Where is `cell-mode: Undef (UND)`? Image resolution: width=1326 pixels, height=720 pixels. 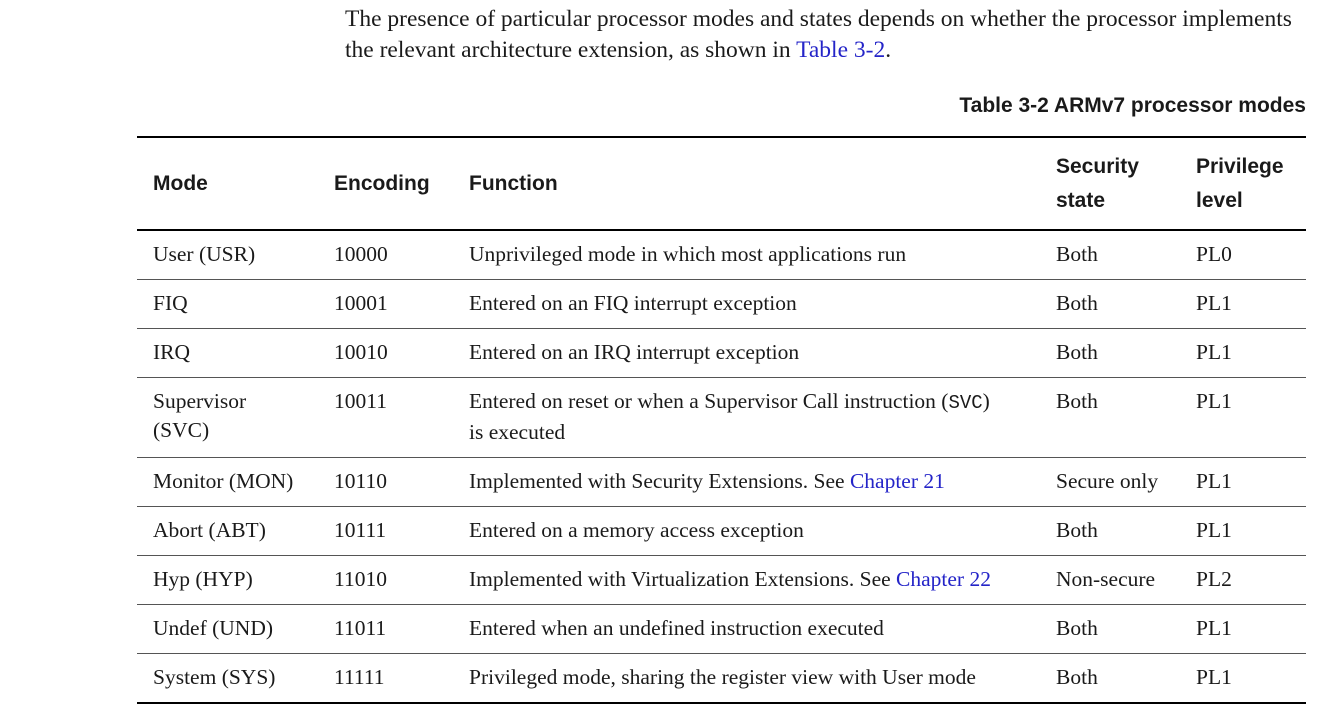 cell-mode: Undef (UND) is located at coordinates (213, 628).